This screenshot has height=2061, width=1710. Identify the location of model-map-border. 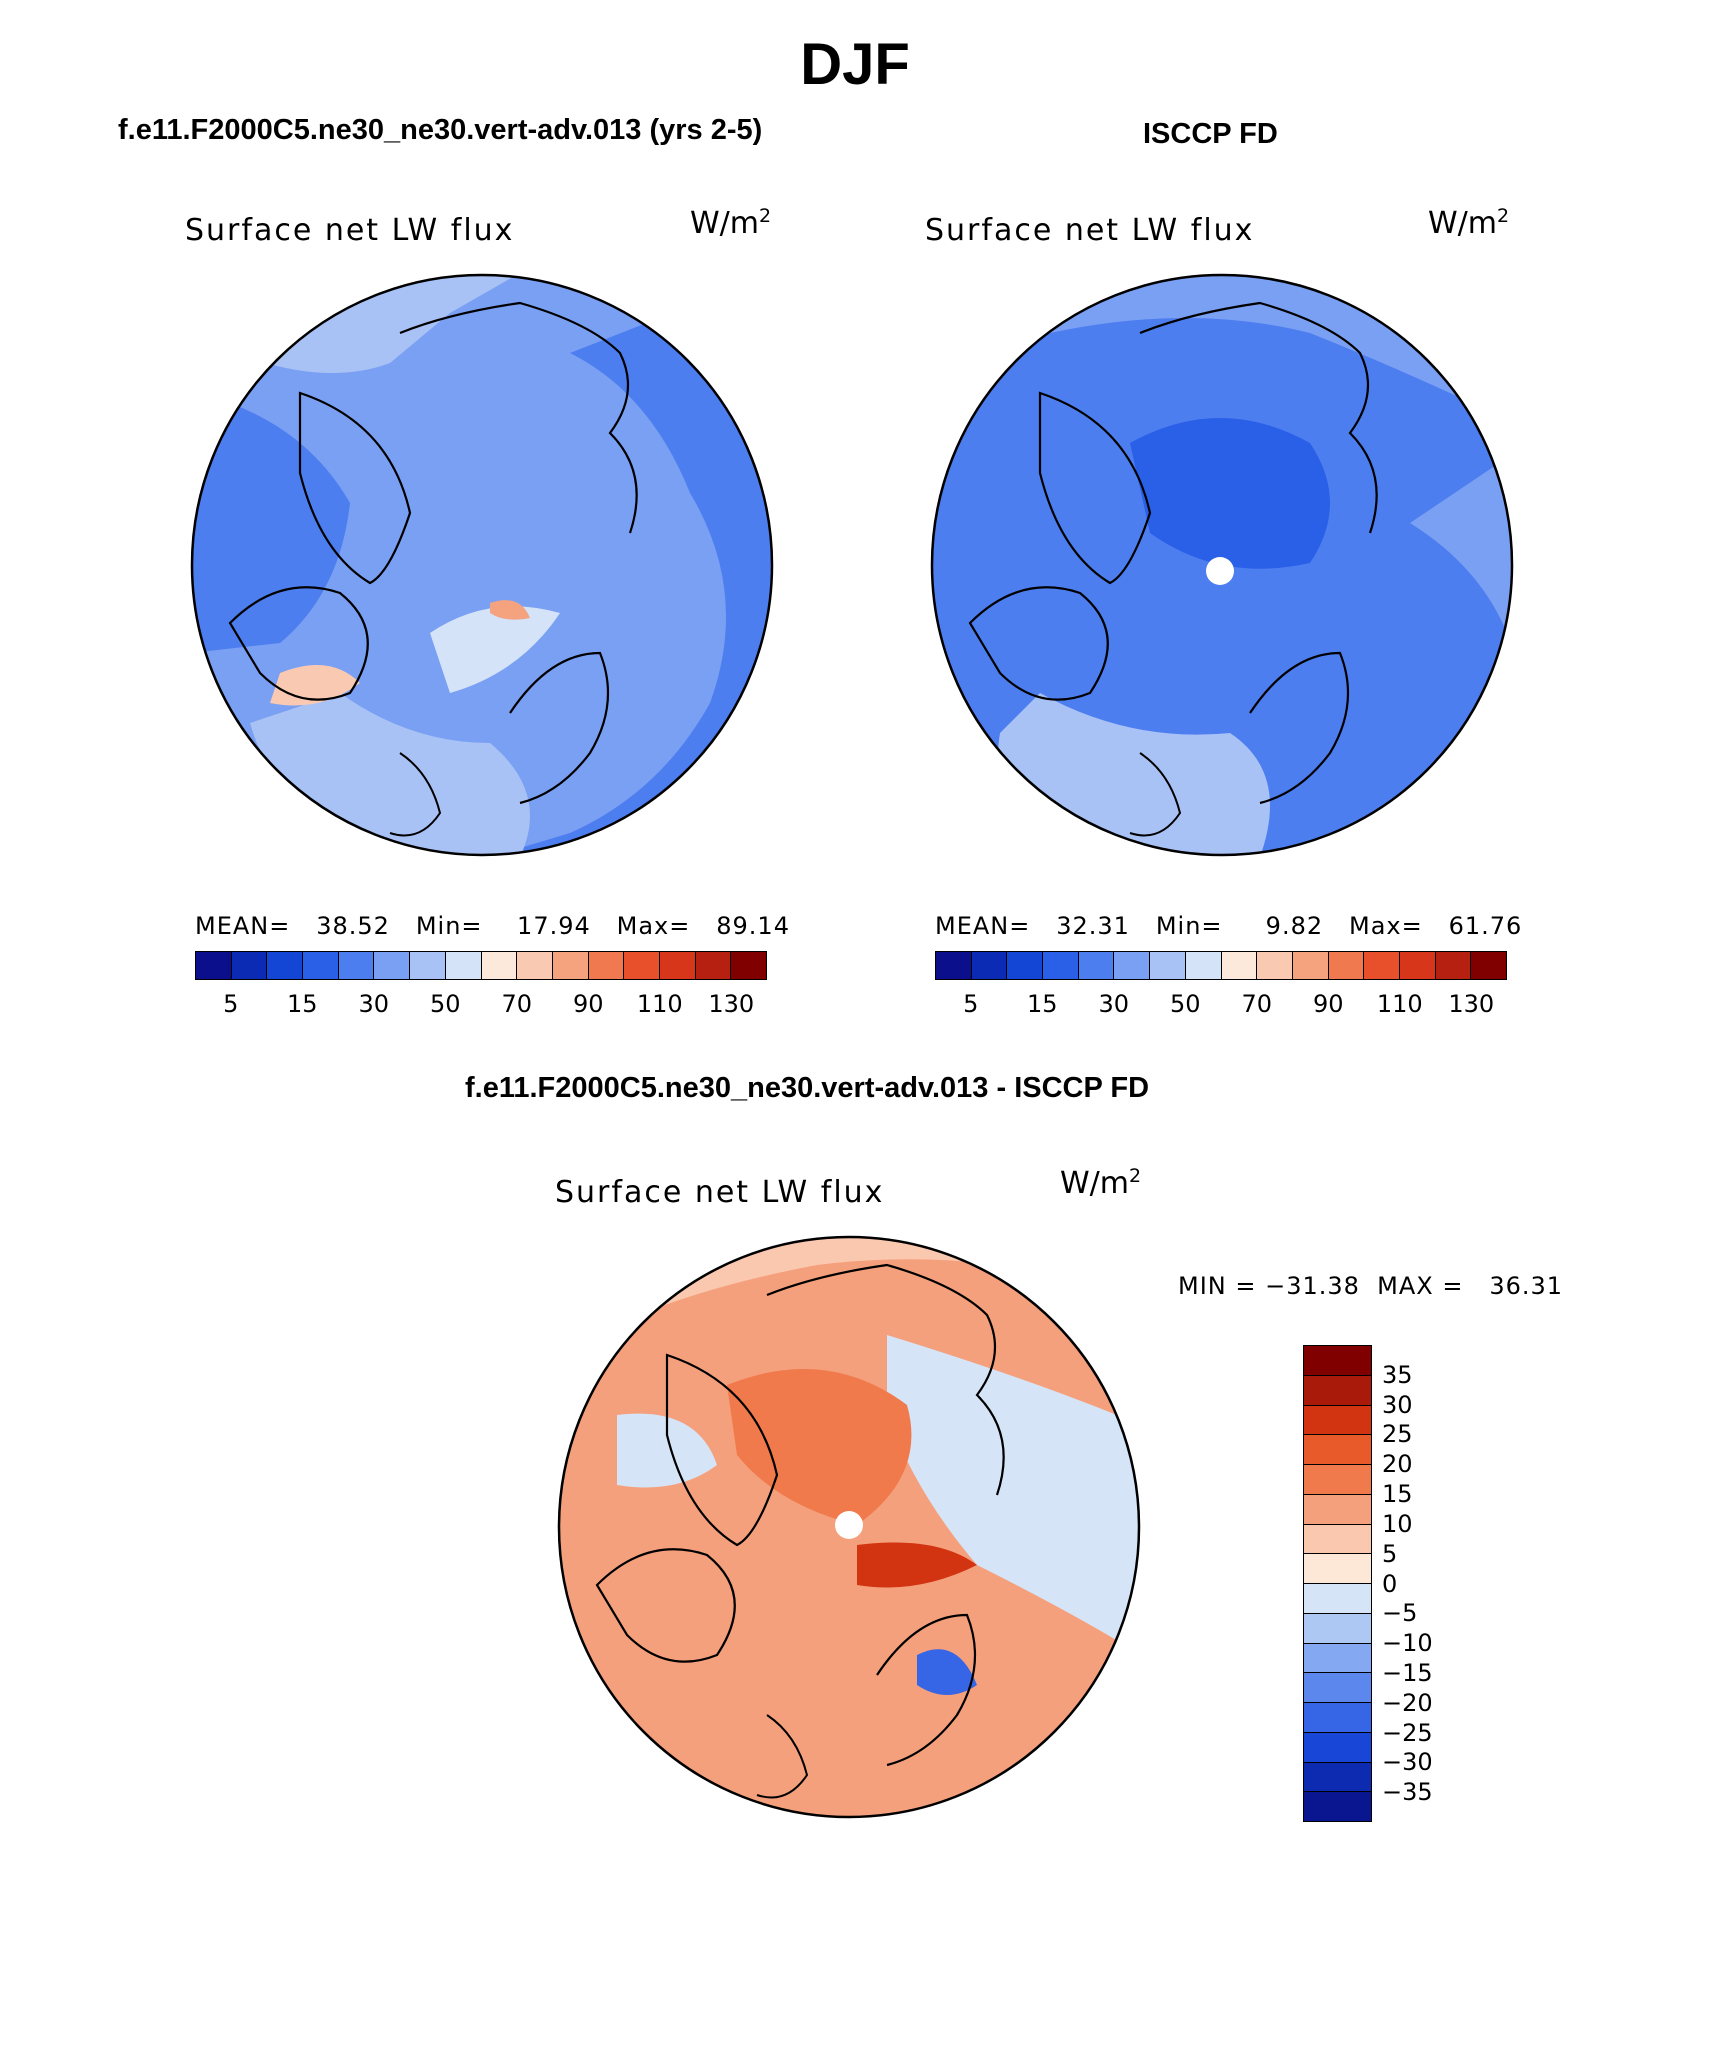
(482, 565).